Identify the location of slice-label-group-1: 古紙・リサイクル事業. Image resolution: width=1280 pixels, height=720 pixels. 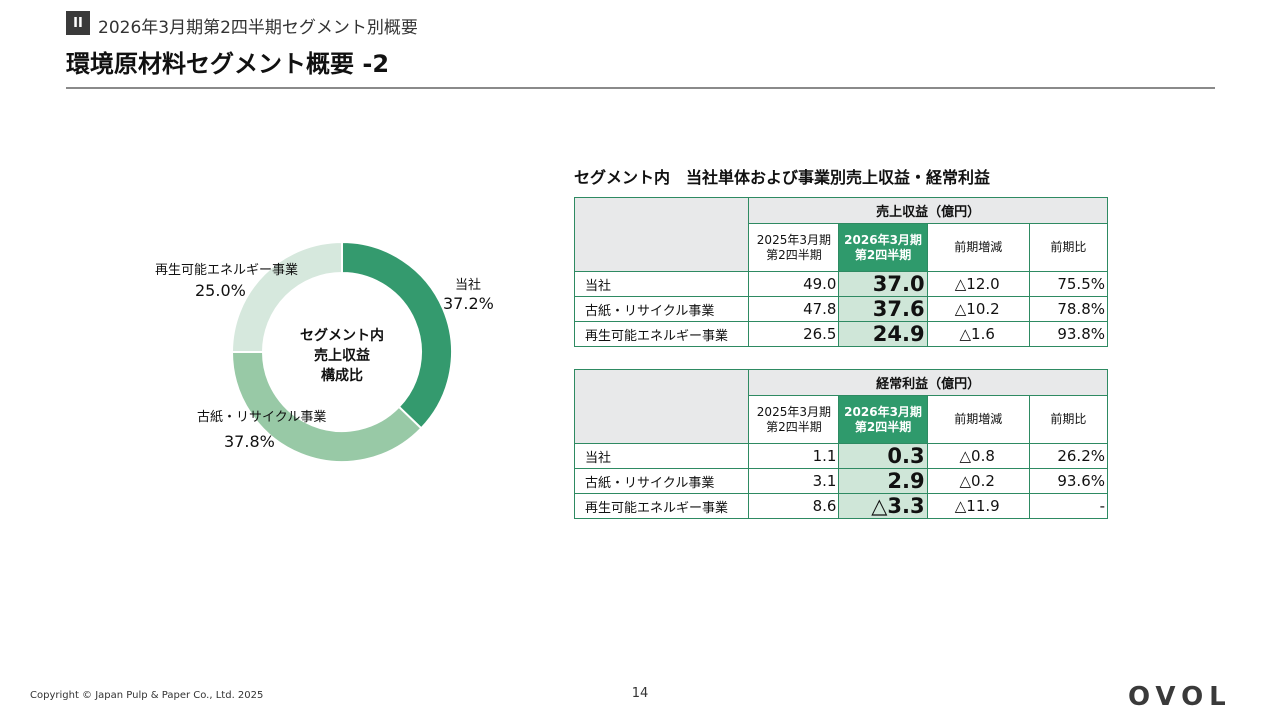
(261, 415).